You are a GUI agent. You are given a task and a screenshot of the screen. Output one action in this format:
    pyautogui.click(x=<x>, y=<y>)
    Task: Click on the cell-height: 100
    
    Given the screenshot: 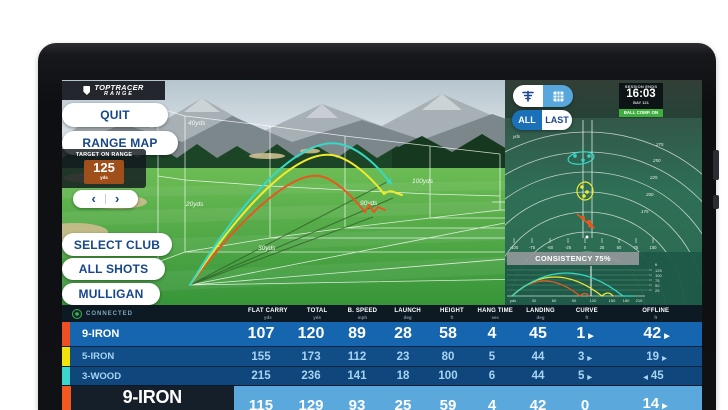 What is the action you would take?
    pyautogui.click(x=448, y=376)
    